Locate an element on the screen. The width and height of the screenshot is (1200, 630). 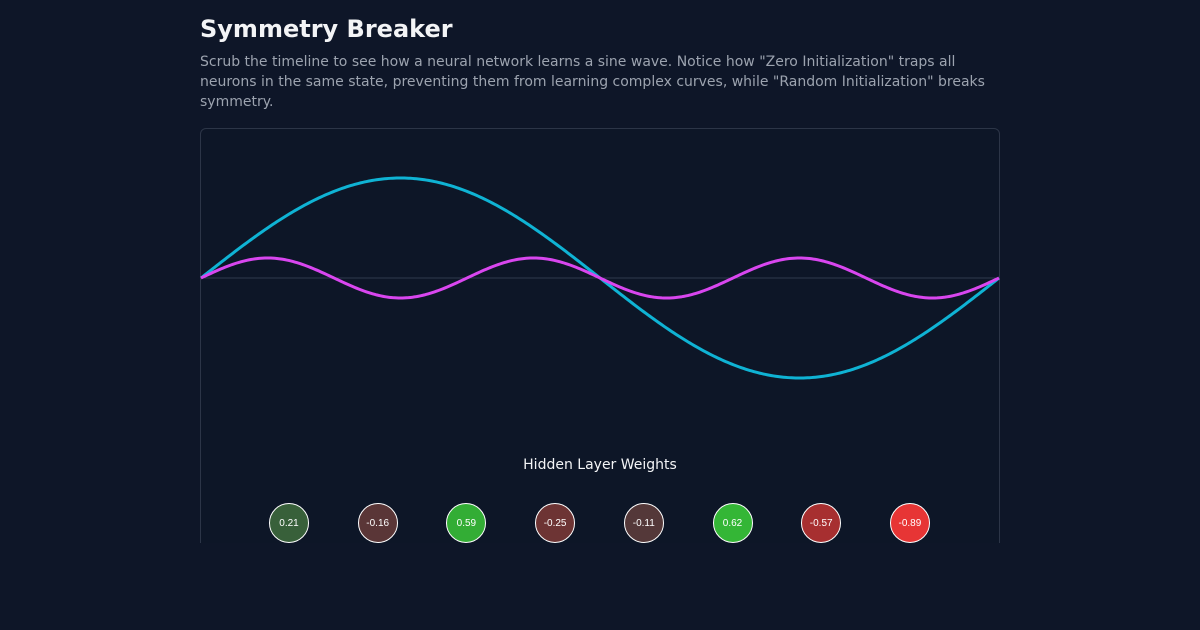
weight-value: -0.57 is located at coordinates (821, 523).